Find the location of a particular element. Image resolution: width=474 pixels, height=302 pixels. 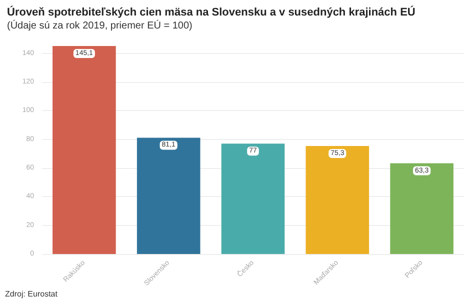

text: Zdroj: Eurostat is located at coordinates (31, 294).